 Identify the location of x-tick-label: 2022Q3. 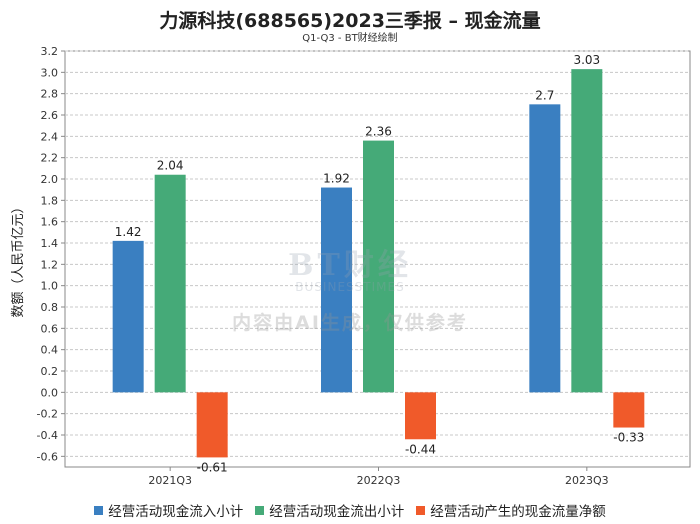
(379, 480).